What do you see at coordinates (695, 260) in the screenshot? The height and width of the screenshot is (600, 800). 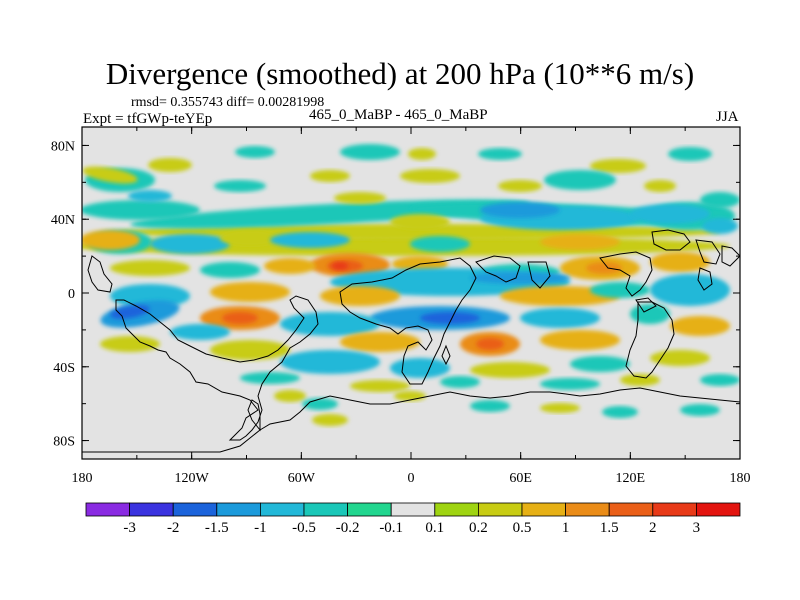 I see `coast-east-asia` at bounding box center [695, 260].